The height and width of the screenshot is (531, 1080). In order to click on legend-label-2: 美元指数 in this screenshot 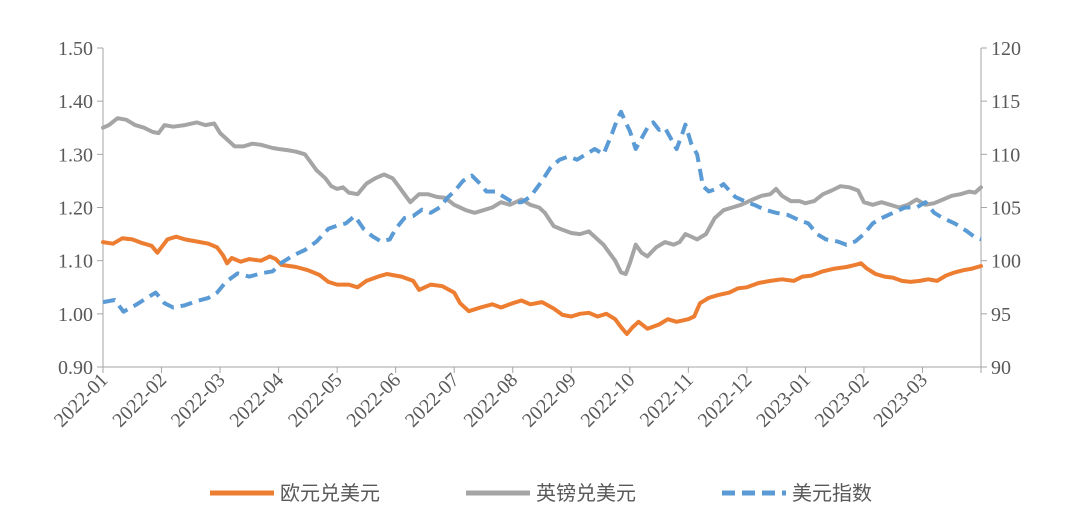, I will do `click(832, 493)`.